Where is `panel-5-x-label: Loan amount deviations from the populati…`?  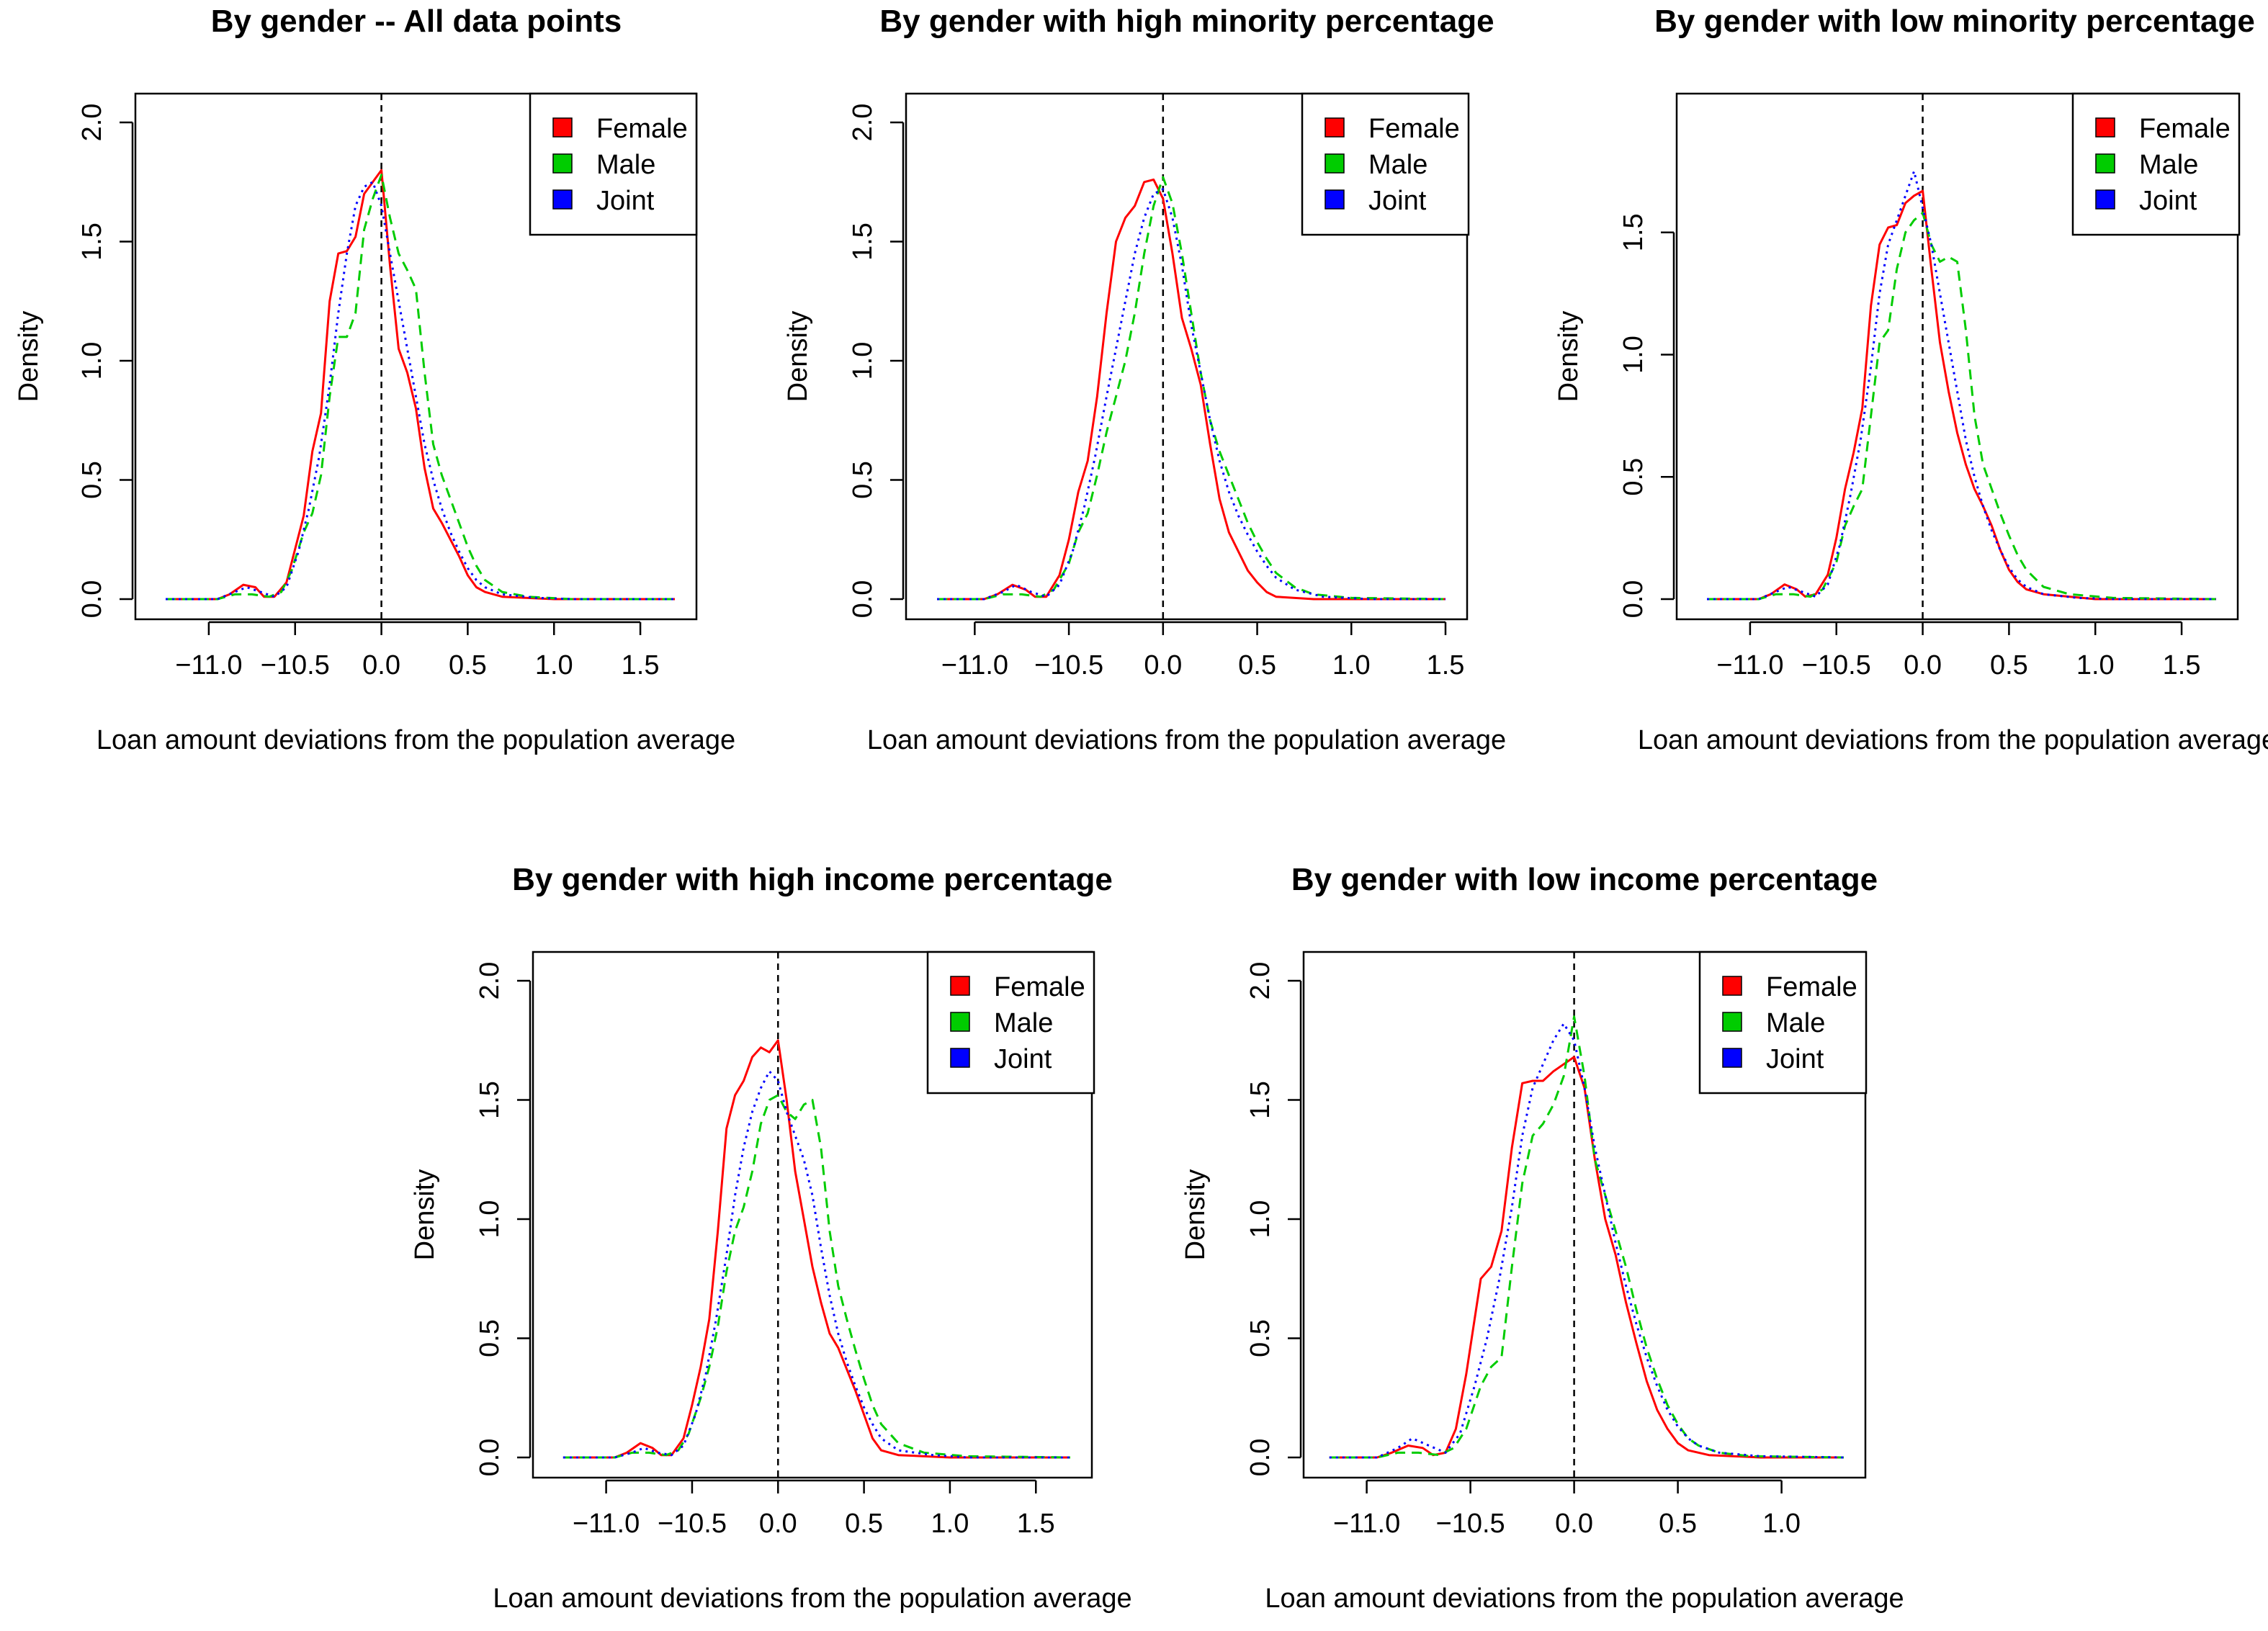 panel-5-x-label: Loan amount deviations from the populati… is located at coordinates (1584, 1598).